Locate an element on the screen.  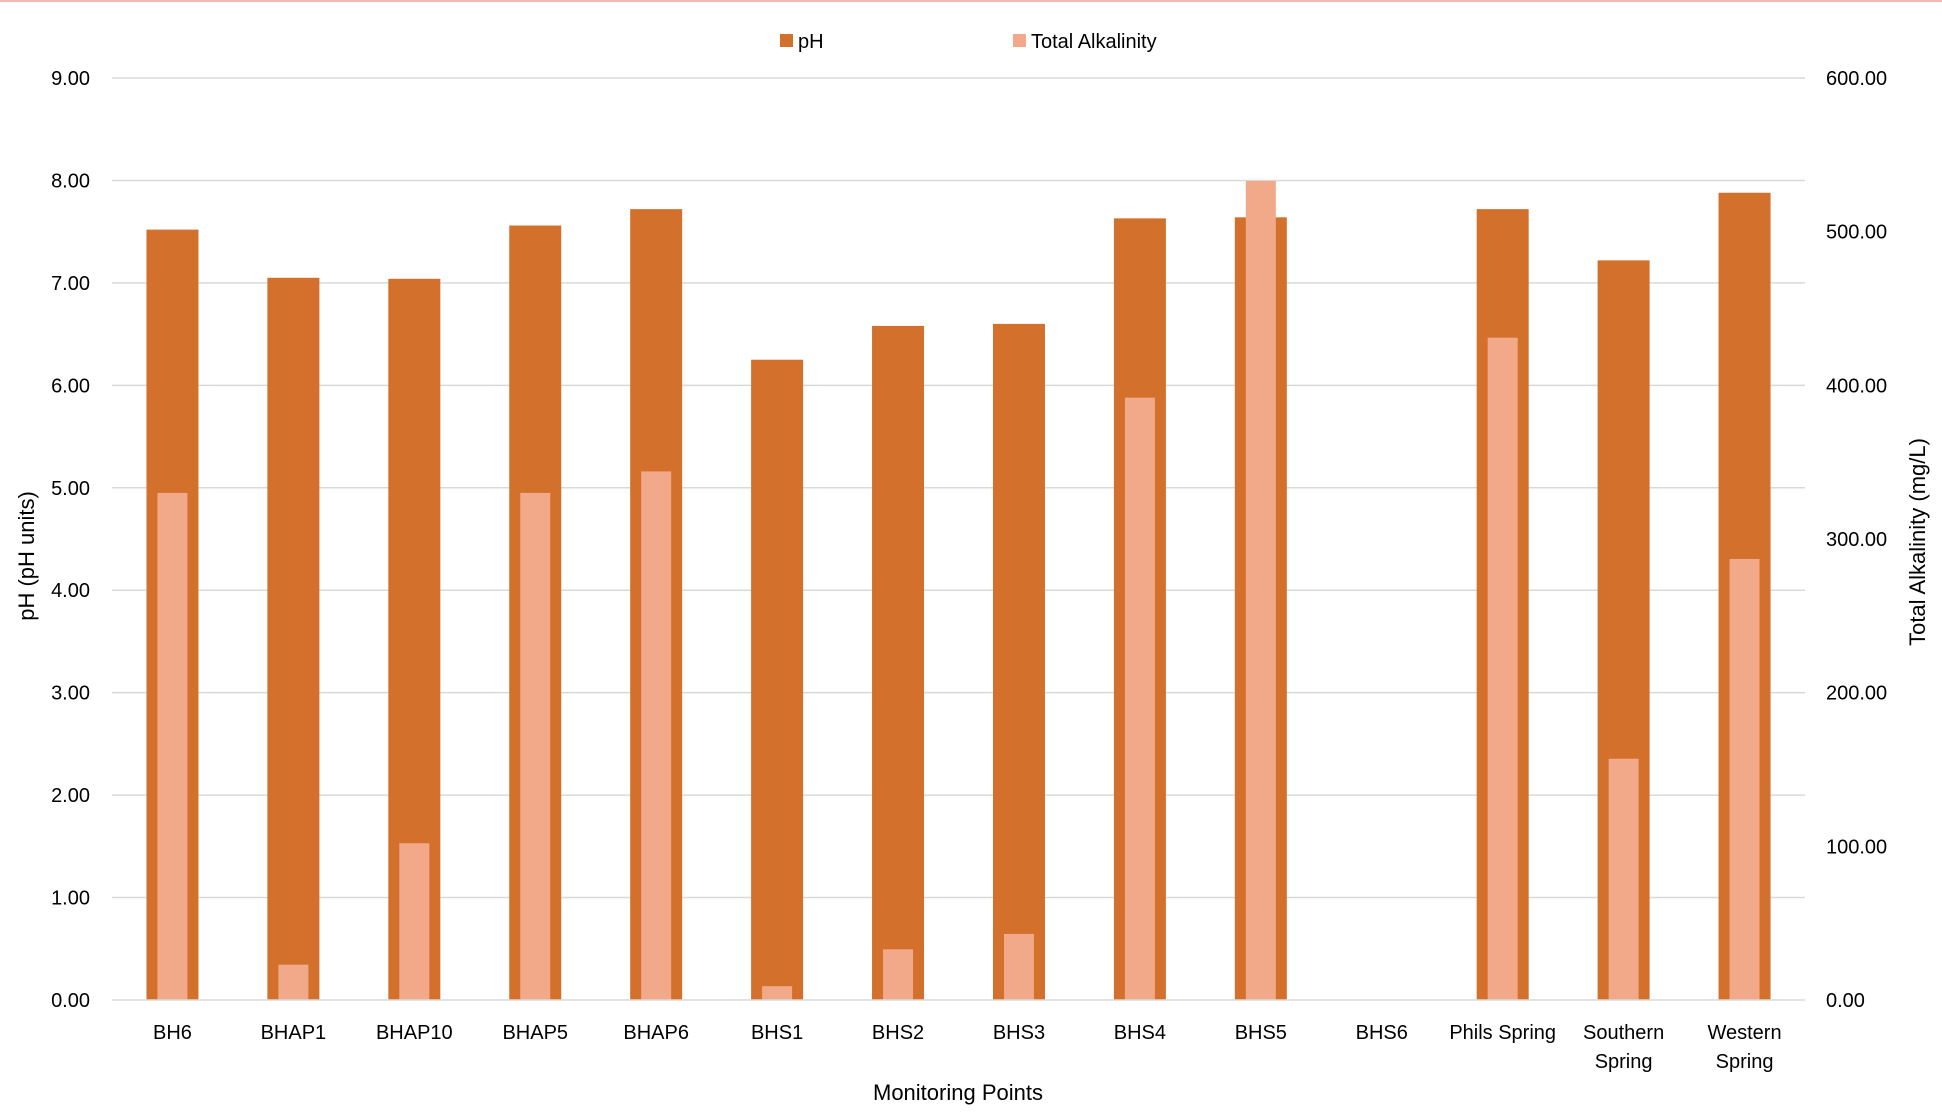
x-tick-label: BHS2 is located at coordinates (898, 1033).